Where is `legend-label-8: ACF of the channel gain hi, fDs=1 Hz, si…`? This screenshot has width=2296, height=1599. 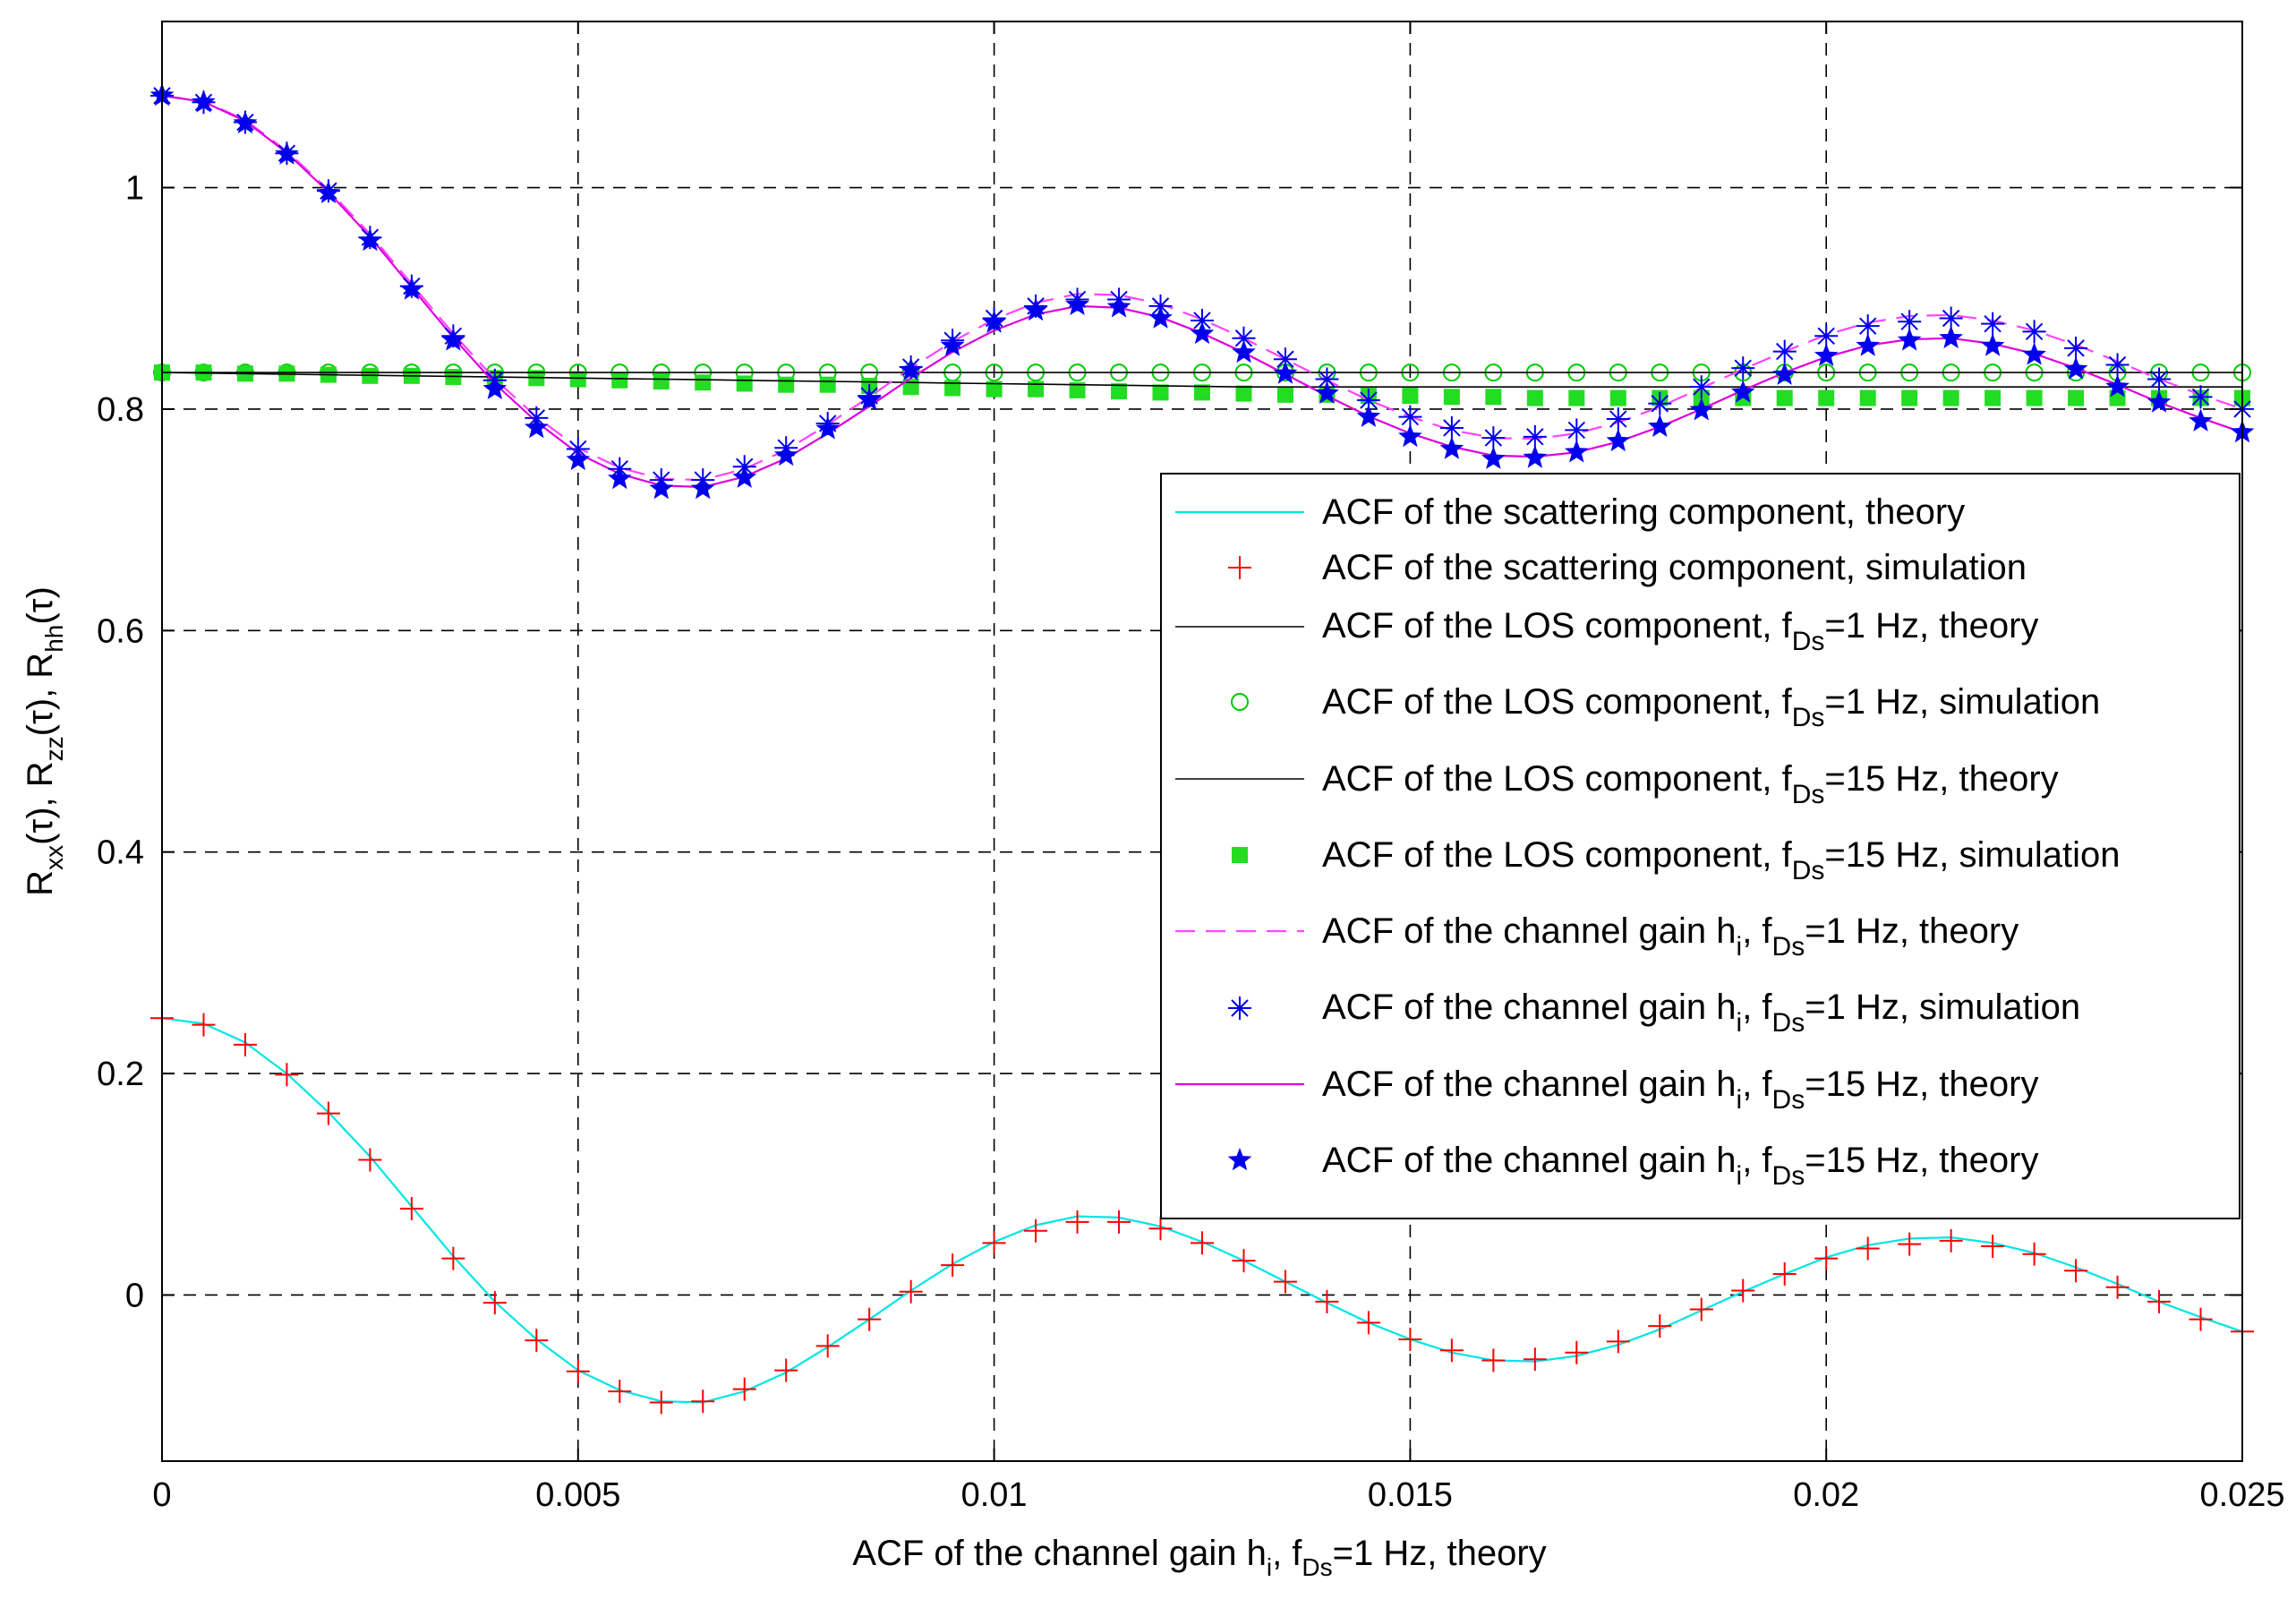
legend-label-8: ACF of the channel gain hi, fDs=1 Hz, si… is located at coordinates (1701, 1013).